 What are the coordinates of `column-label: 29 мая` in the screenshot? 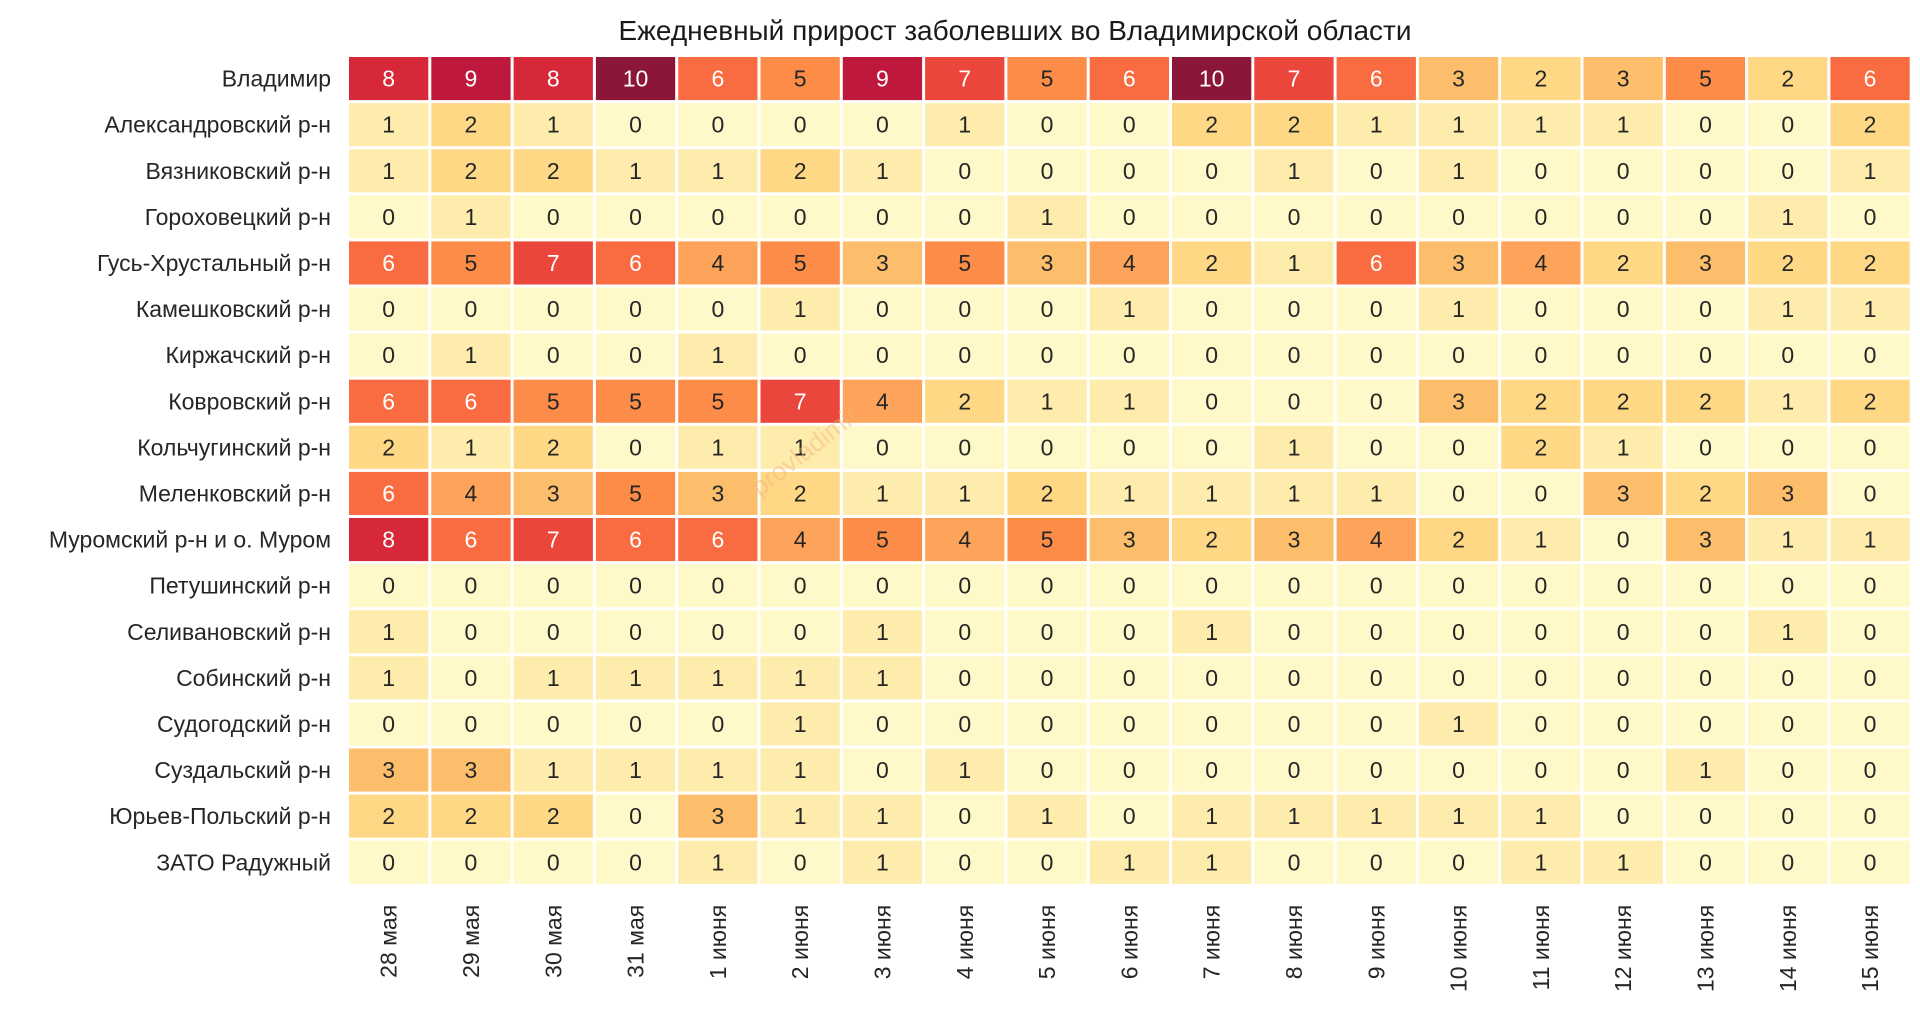 It's located at (471, 941).